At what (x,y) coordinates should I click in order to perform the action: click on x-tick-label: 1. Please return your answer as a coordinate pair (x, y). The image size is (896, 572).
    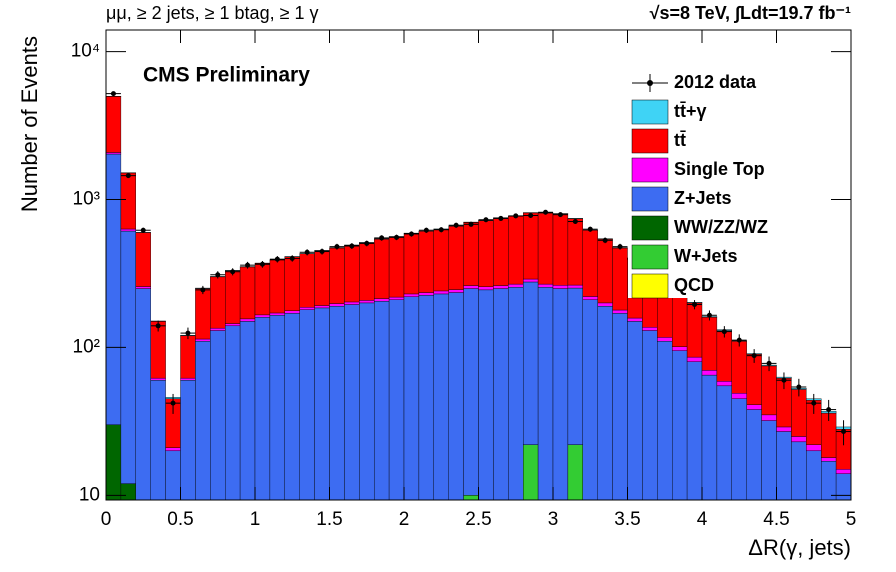
    Looking at the image, I should click on (255, 519).